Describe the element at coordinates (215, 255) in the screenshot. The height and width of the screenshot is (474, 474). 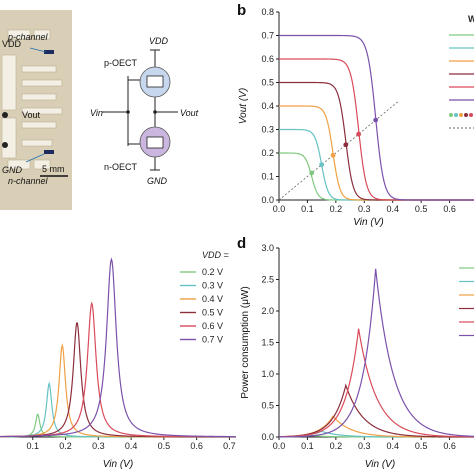
I see `legend-title: VDD =` at that location.